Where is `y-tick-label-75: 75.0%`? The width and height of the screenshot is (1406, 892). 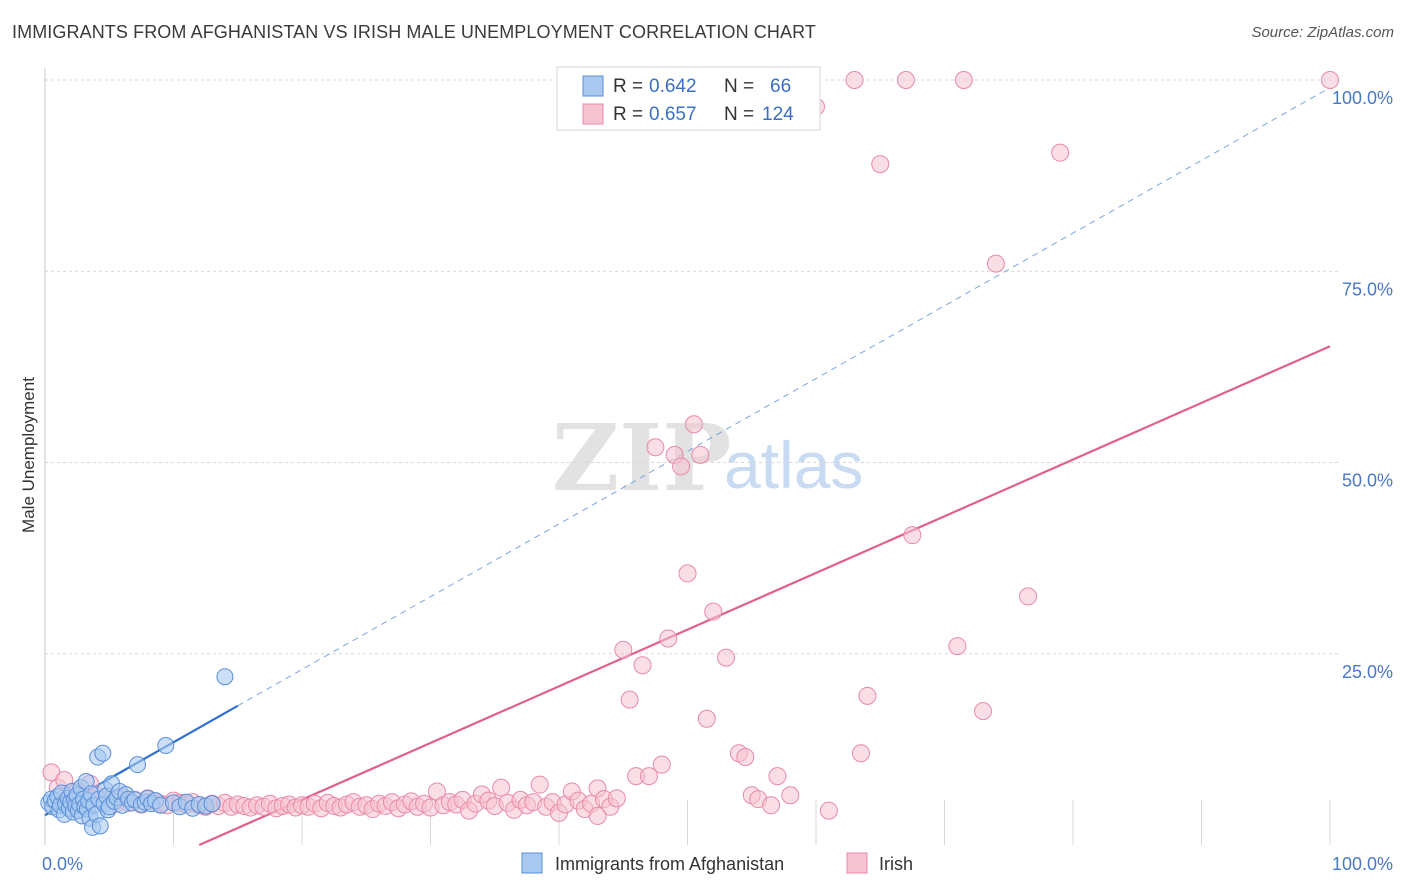
y-tick-label-75: 75.0% is located at coordinates (1367, 289).